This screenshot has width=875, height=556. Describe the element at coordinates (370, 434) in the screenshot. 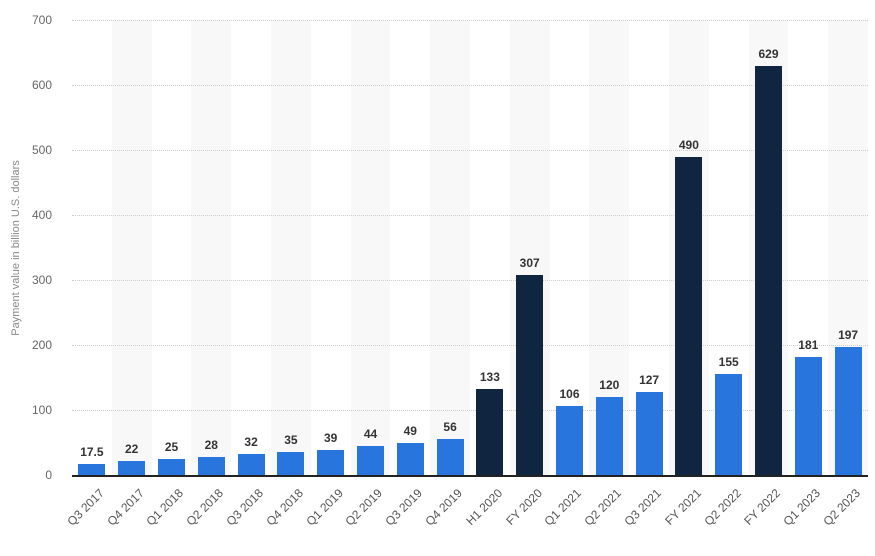

I see `data-label: 44` at that location.